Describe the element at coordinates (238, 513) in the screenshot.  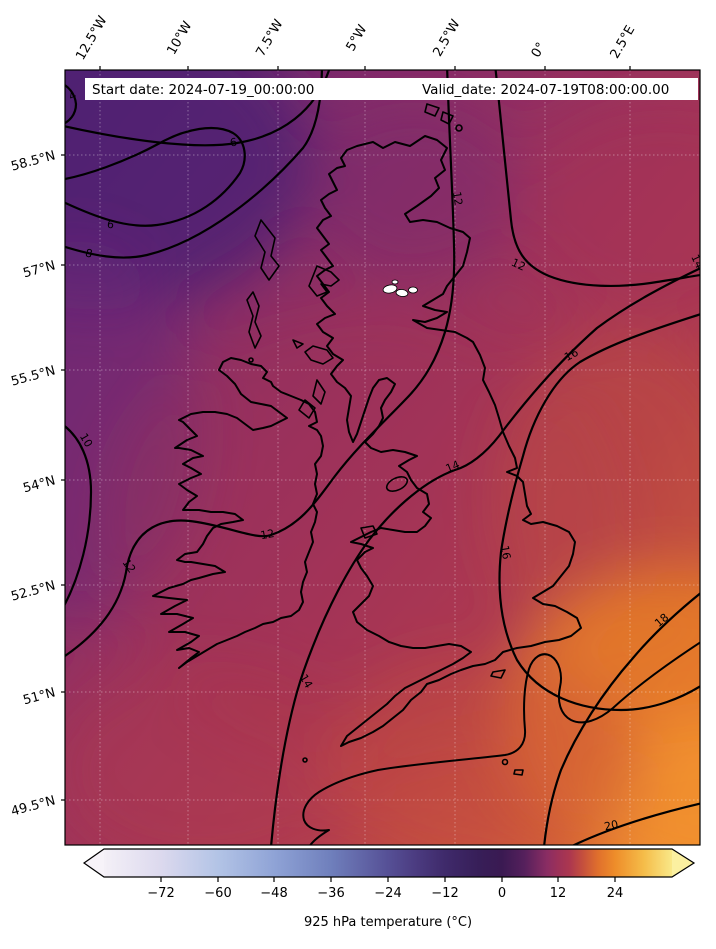
I see `coastline-ireland` at that location.